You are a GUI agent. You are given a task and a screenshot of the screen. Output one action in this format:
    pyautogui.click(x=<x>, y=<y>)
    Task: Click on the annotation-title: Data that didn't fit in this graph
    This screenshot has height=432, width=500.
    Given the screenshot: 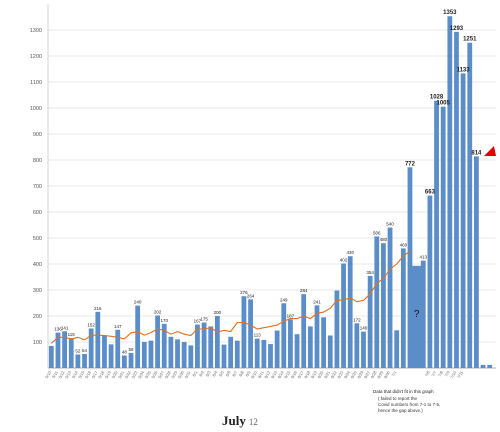 What is the action you would take?
    pyautogui.click(x=403, y=391)
    